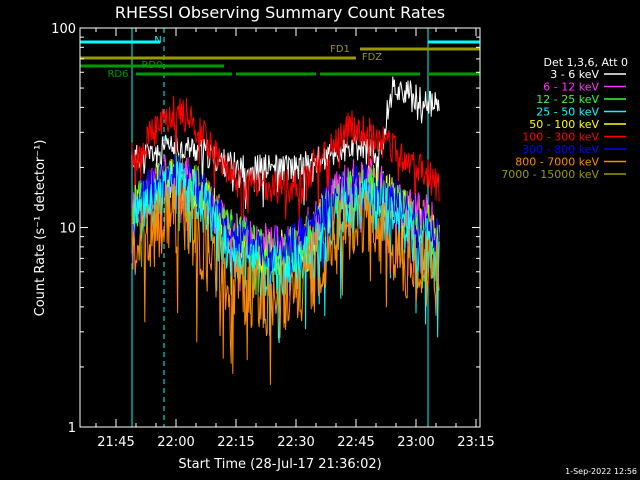 The width and height of the screenshot is (640, 480). What do you see at coordinates (340, 49) in the screenshot?
I see `flag-label-fd1: FD1` at bounding box center [340, 49].